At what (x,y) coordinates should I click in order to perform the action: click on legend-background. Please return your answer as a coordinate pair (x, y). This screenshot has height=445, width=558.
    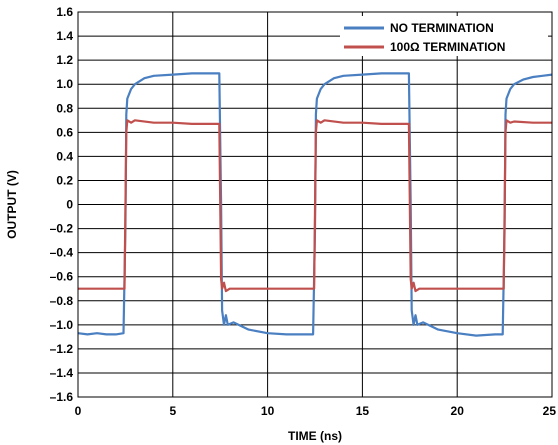
    Looking at the image, I should click on (444, 36).